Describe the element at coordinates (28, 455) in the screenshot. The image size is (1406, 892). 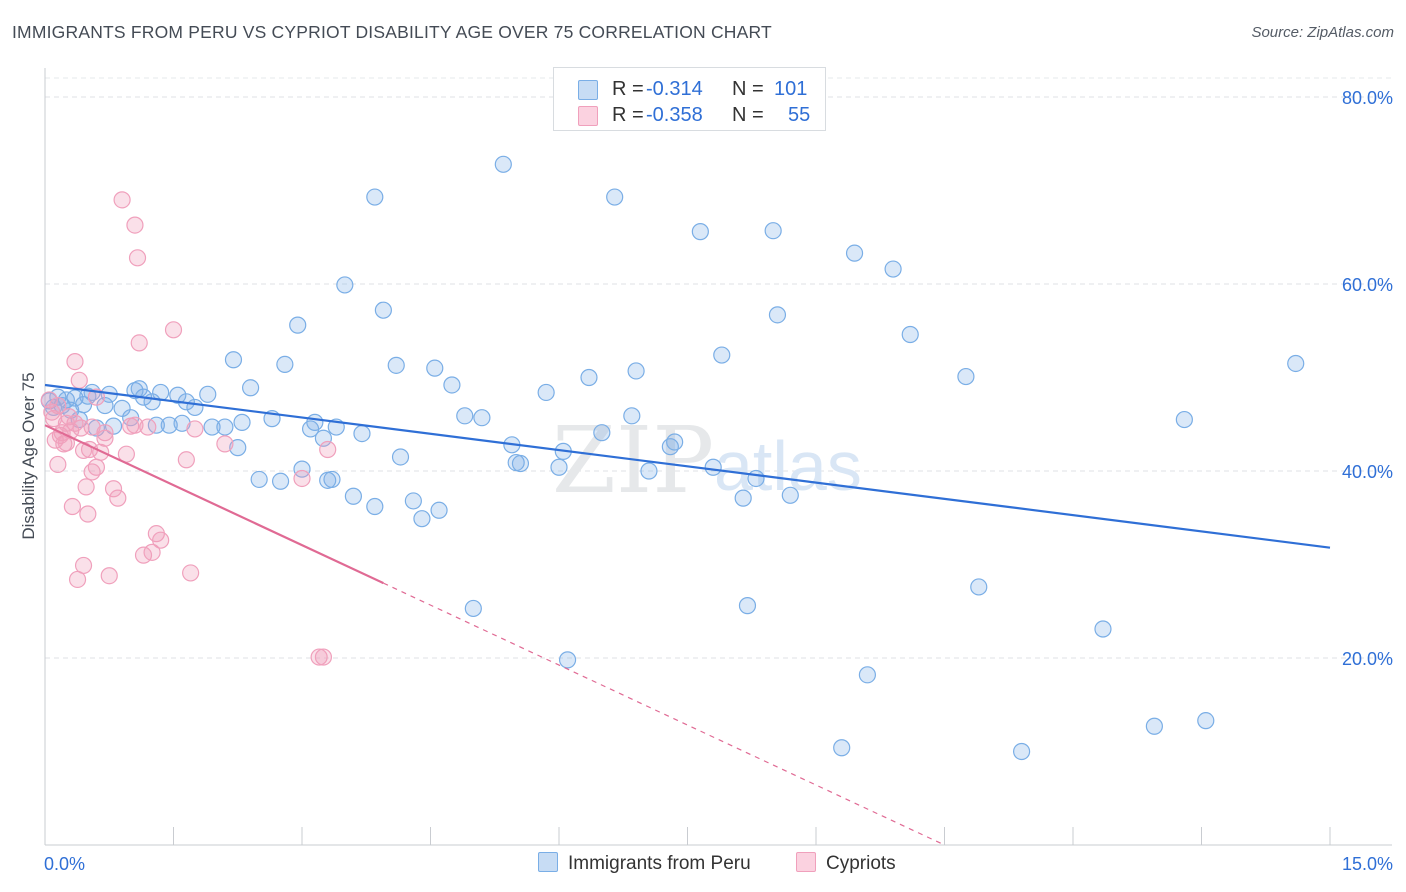
I see `y-axis-label: Disability Age Over 75` at that location.